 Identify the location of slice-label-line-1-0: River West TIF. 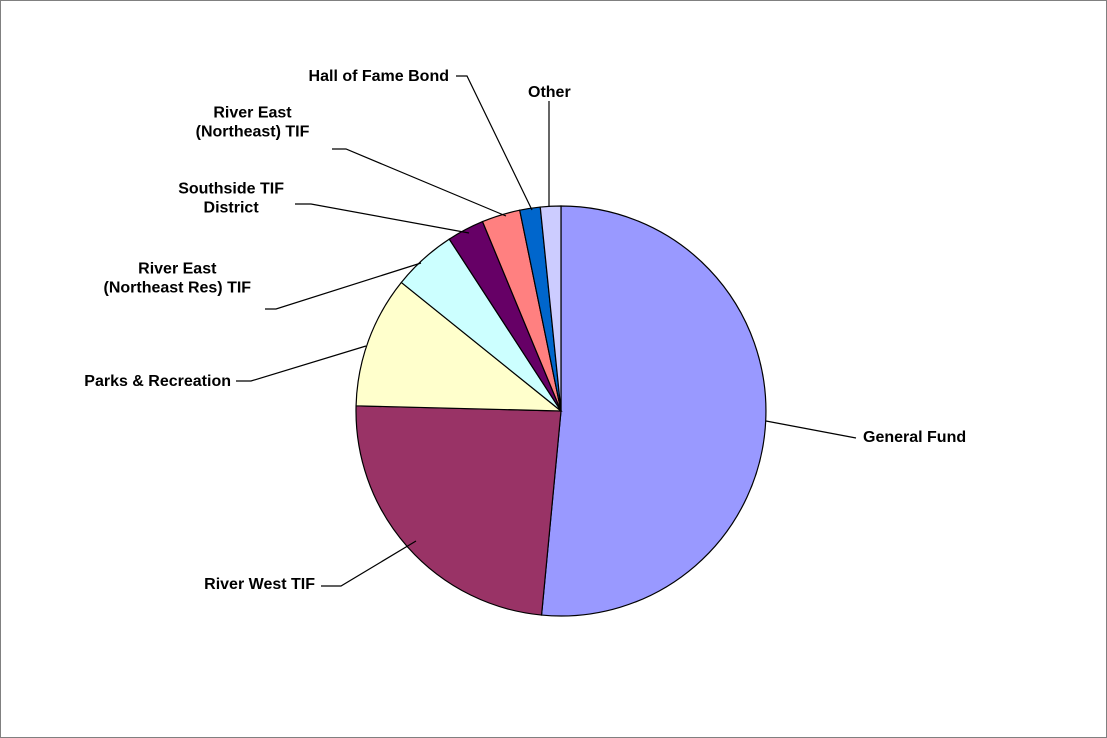
(259, 584).